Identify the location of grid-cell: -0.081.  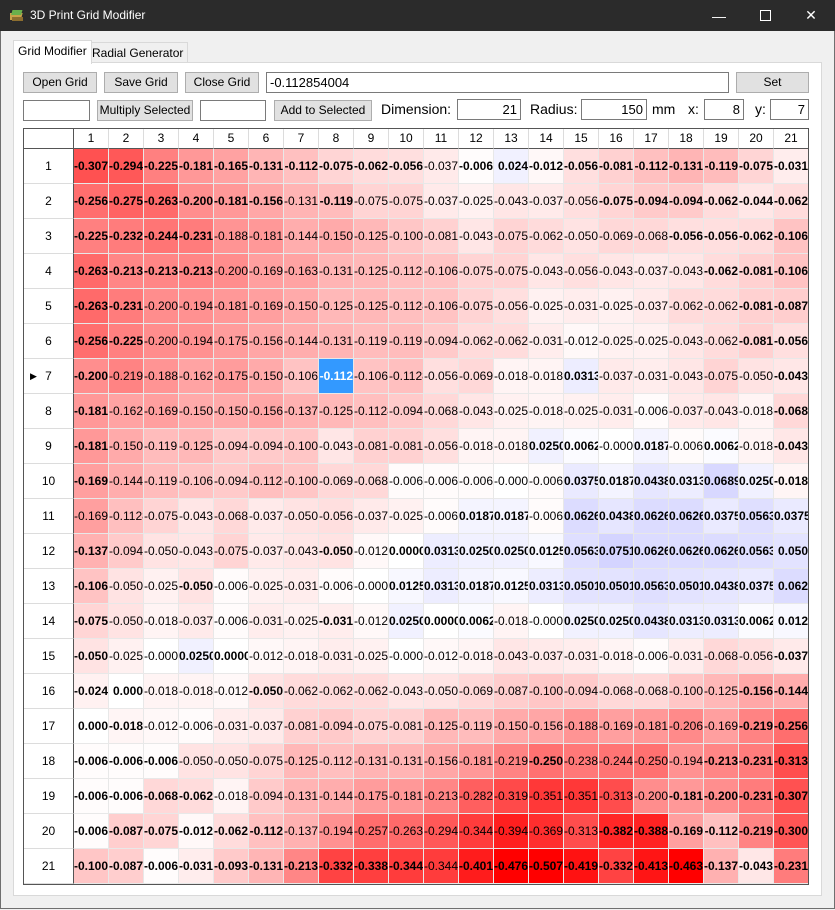
(756, 271).